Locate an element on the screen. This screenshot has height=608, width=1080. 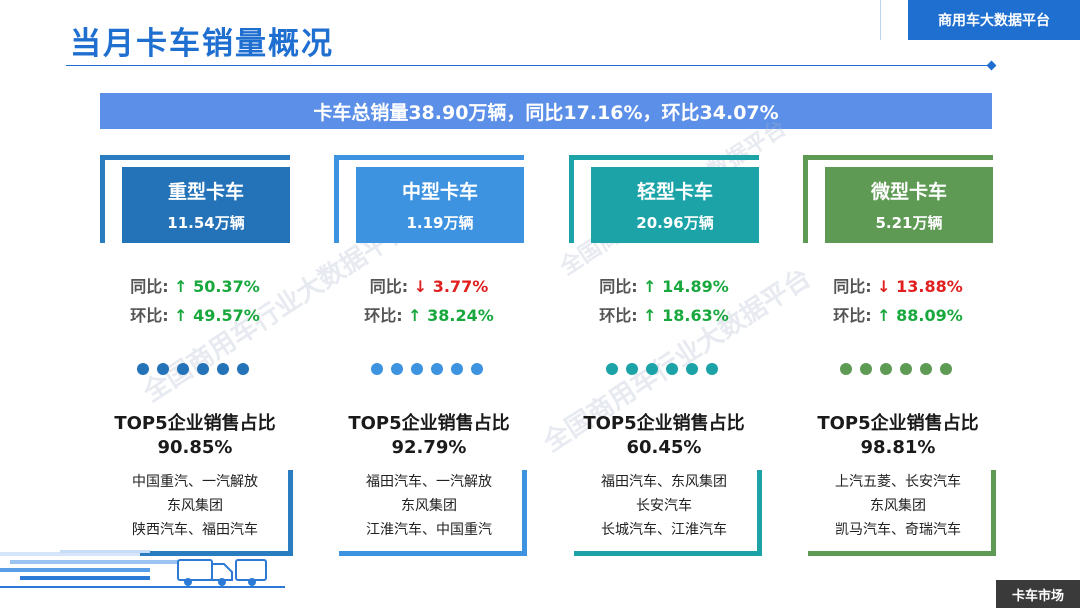
mom-row: 环比: ↑ 38.24% is located at coordinates (429, 316).